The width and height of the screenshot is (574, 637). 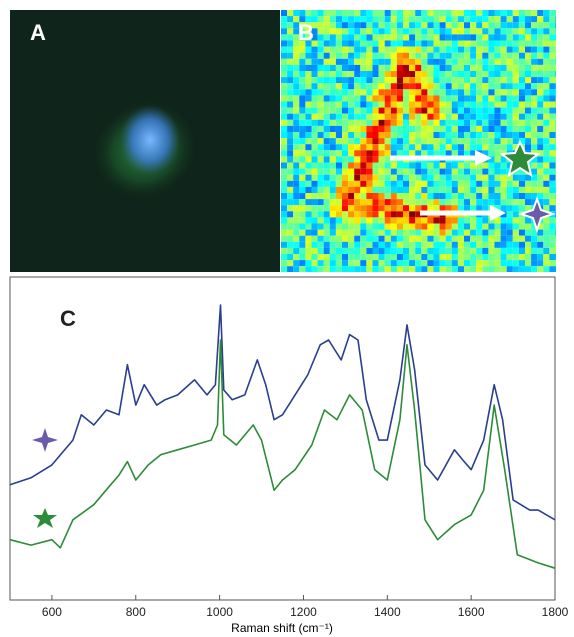 I want to click on star-icon, so click(x=45, y=518).